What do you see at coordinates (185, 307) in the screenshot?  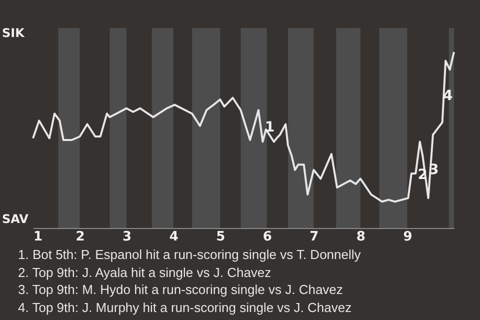 I see `text: 4. Top 9th: J. Murphy hit a run-scoring single vs J. Chavez` at bounding box center [185, 307].